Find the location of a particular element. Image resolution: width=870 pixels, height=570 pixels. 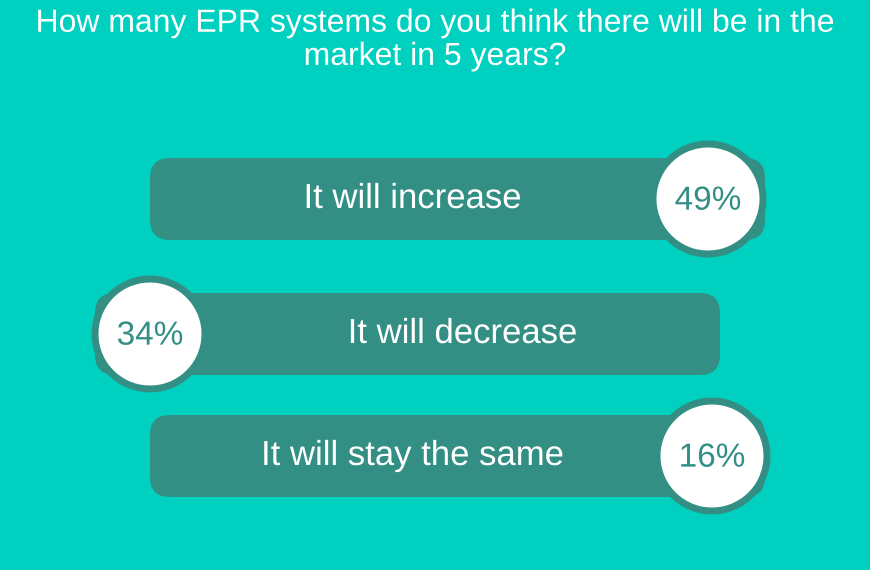

data-label: 49% is located at coordinates (707, 198).